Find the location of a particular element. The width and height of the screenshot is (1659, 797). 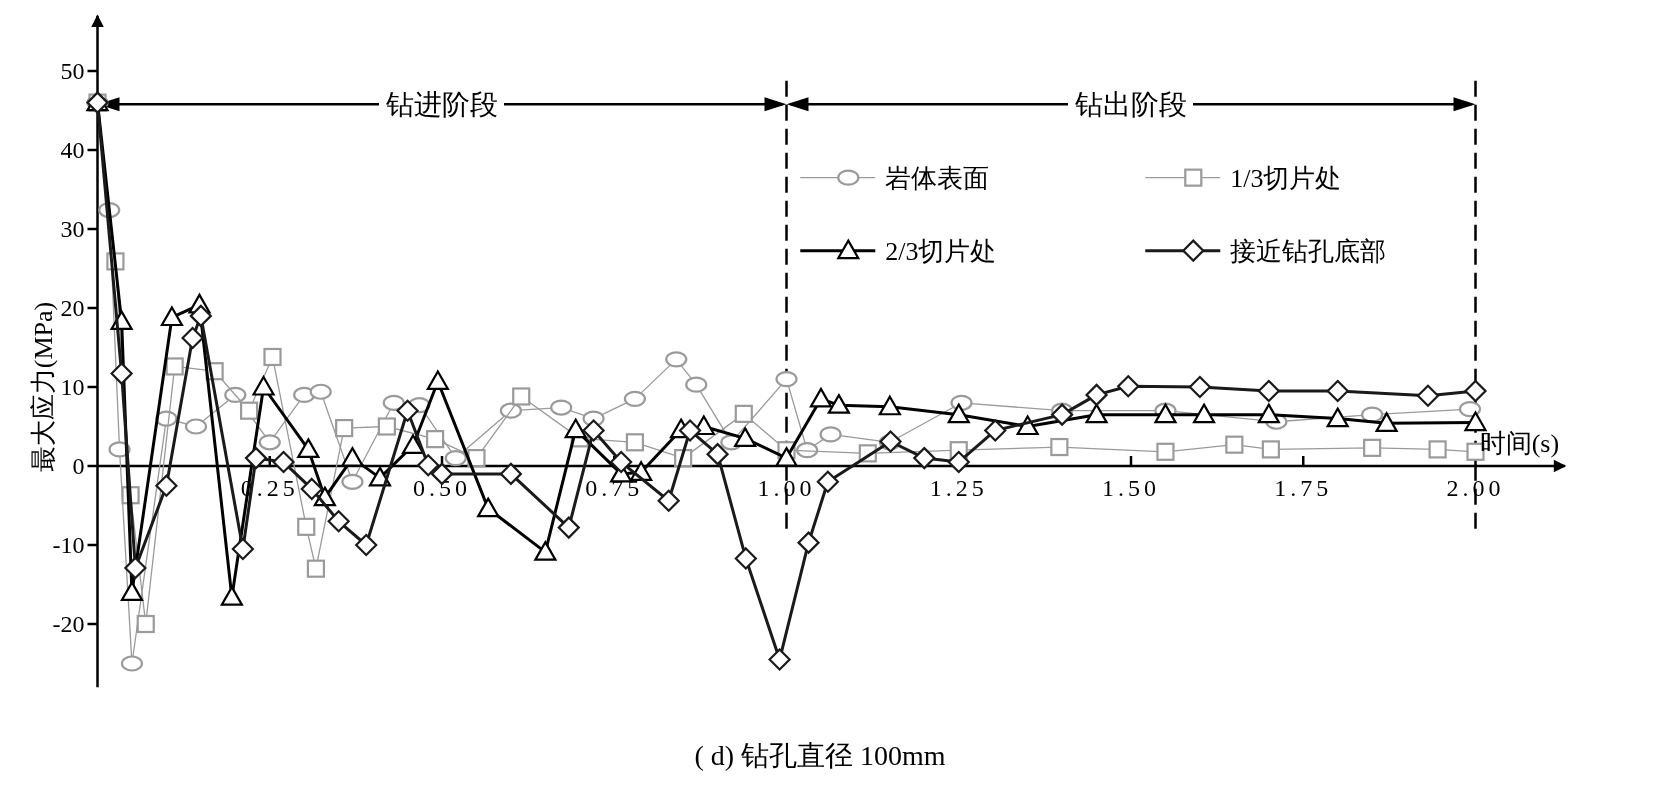

x-tick-label: 1.00 is located at coordinates (786, 488).